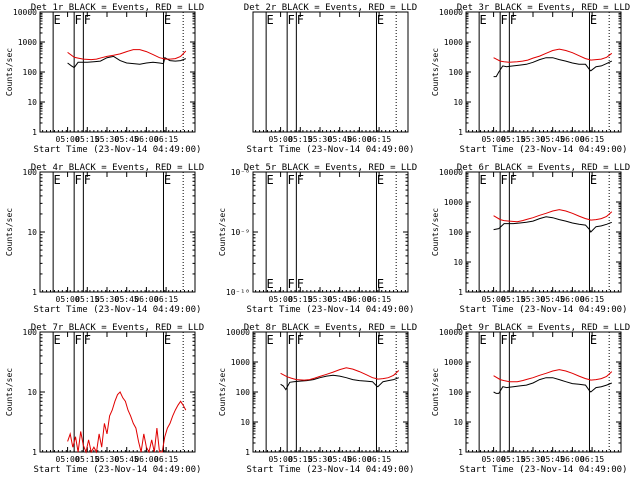  What do you see at coordinates (330, 8) in the screenshot?
I see `chart-title: Det 2r BLACK = Events, RED = LLD` at bounding box center [330, 8].